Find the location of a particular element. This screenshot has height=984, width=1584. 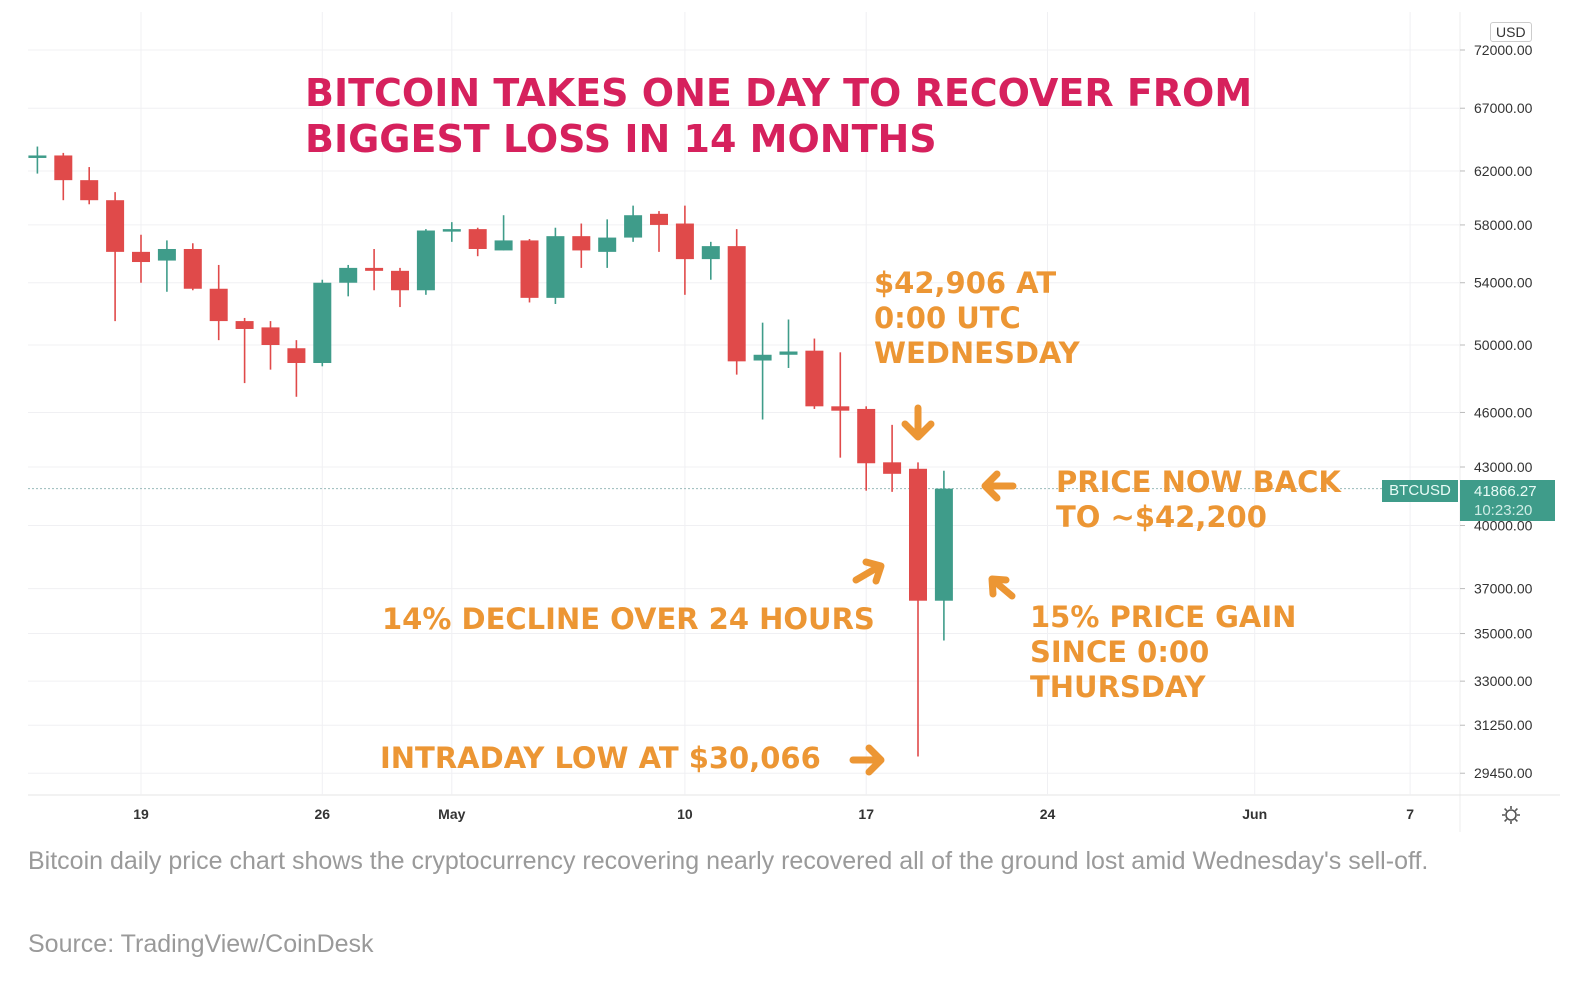

arrow-up-left-icon is located at coordinates (1002, 587).